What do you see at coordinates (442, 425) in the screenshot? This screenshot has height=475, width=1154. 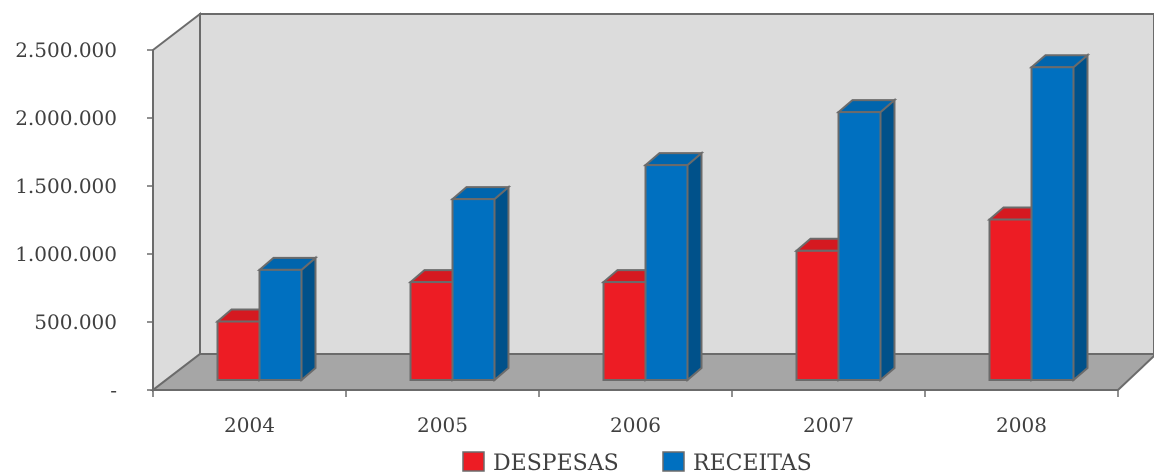 I see `x-tick-label: 2005` at bounding box center [442, 425].